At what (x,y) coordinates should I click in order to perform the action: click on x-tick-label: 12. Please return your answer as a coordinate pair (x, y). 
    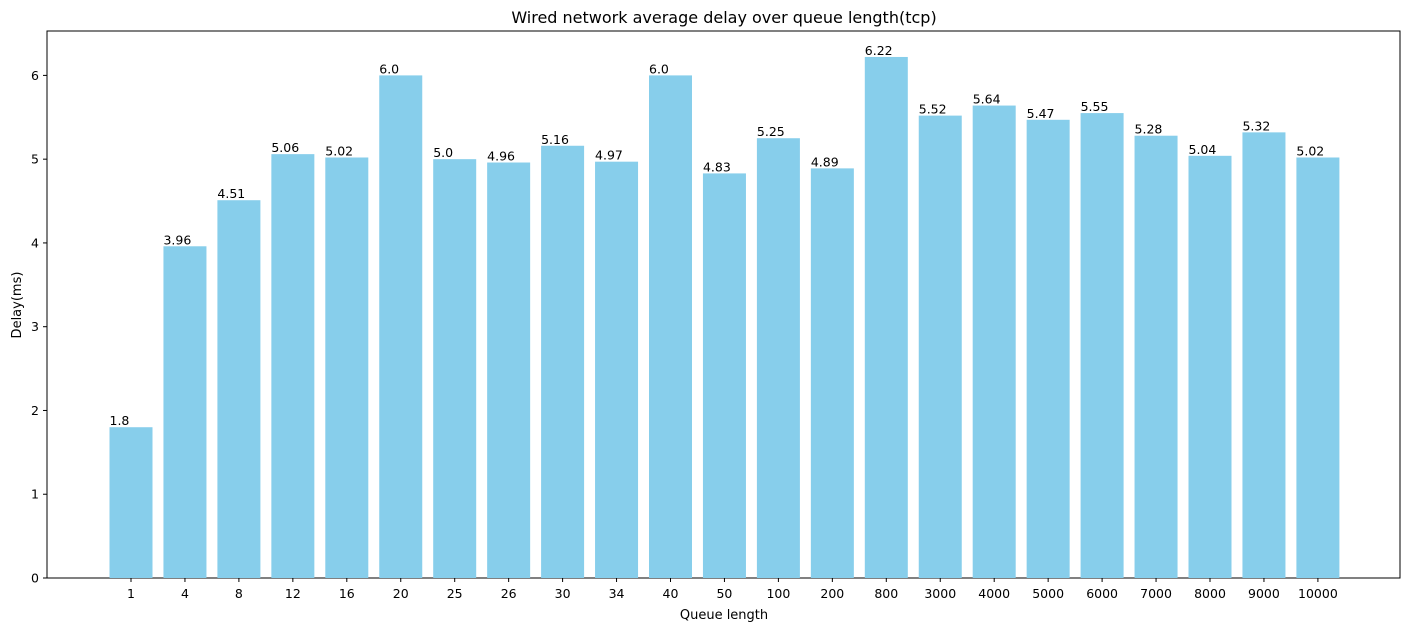
    Looking at the image, I should click on (293, 593).